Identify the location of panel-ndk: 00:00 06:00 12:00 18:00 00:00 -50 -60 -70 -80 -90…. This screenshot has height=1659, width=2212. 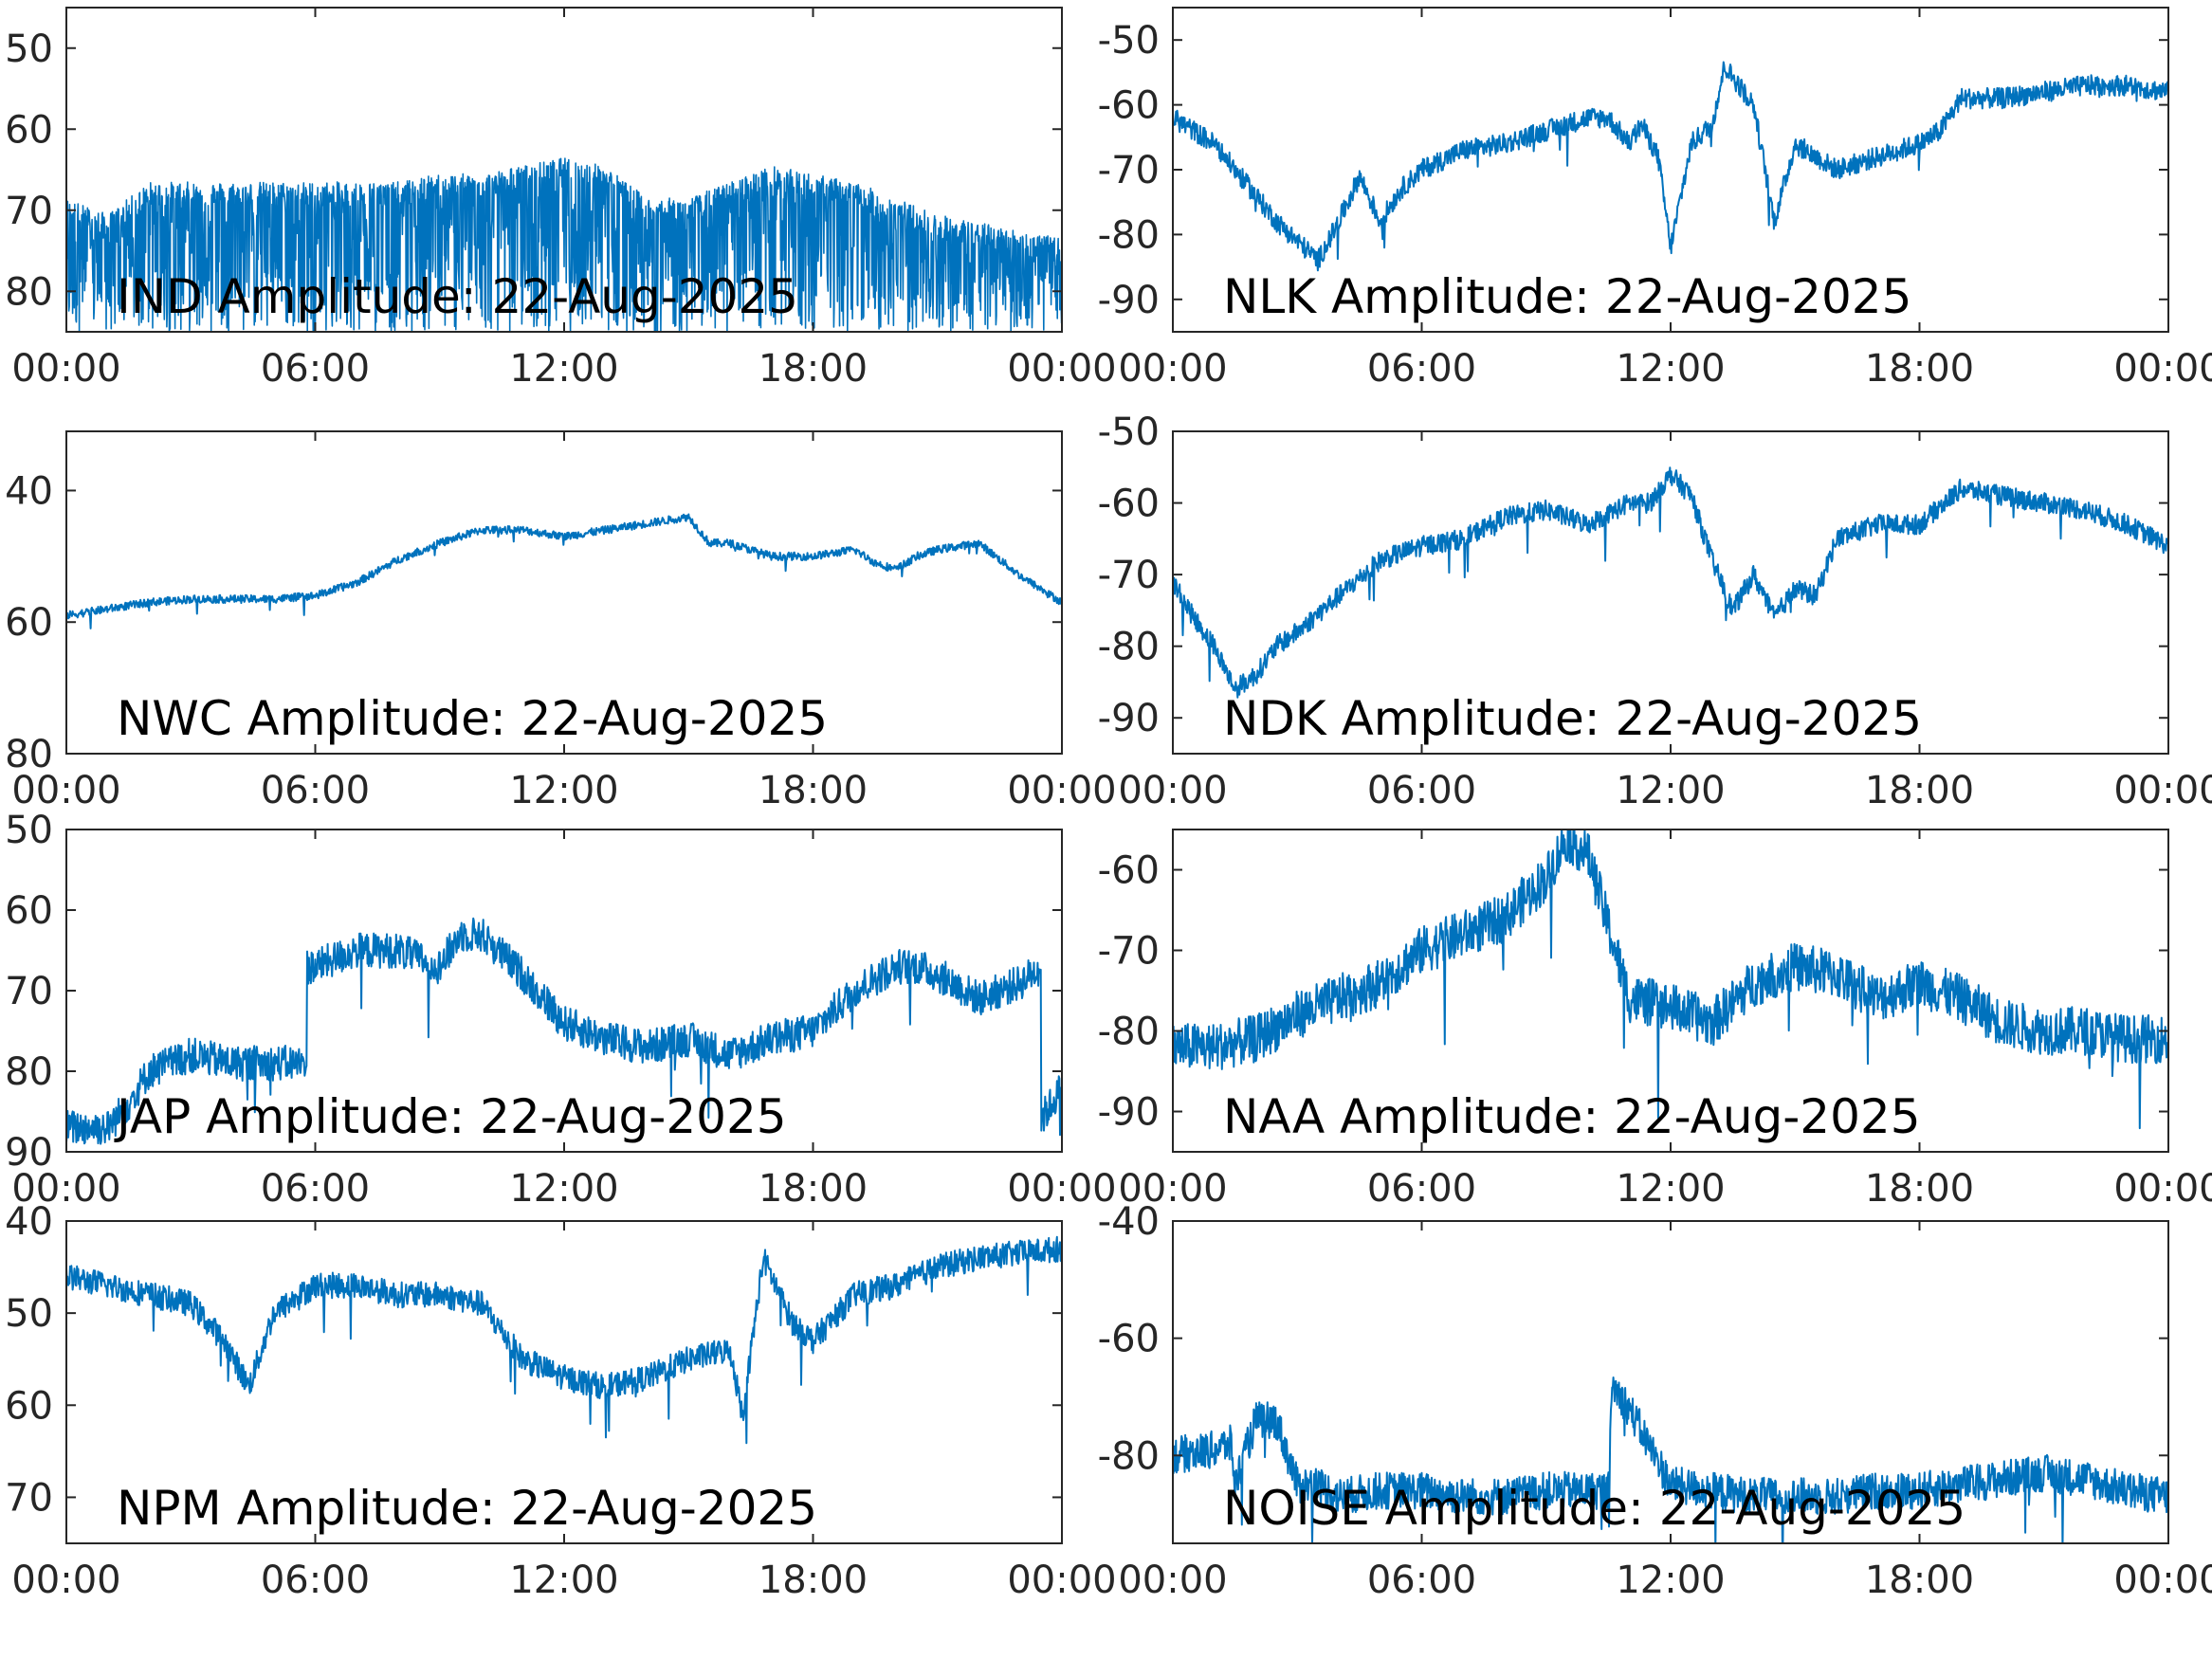
(1655, 611).